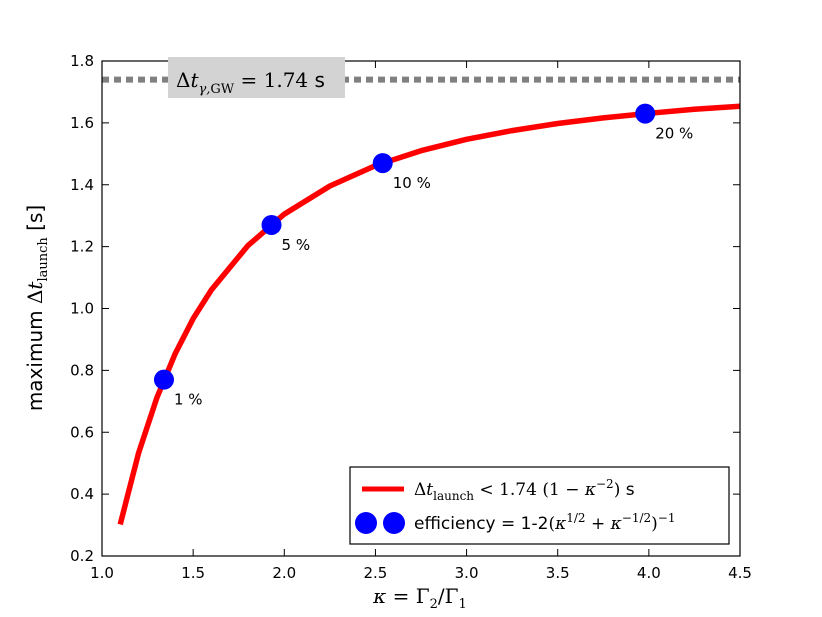 The height and width of the screenshot is (617, 822). I want to click on y-tick-label: 0.4, so click(82, 494).